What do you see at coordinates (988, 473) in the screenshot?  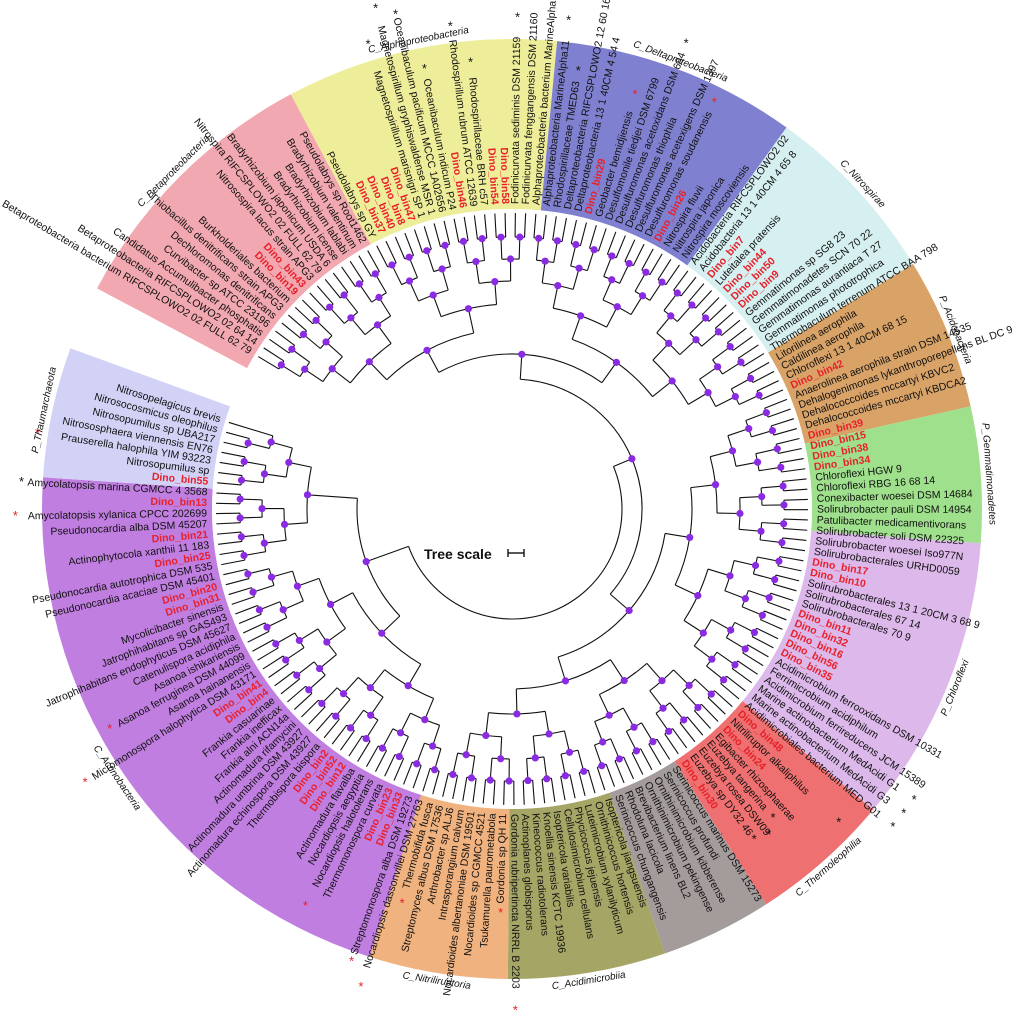 I see `clade-label: P_Gemmatimonadetes` at bounding box center [988, 473].